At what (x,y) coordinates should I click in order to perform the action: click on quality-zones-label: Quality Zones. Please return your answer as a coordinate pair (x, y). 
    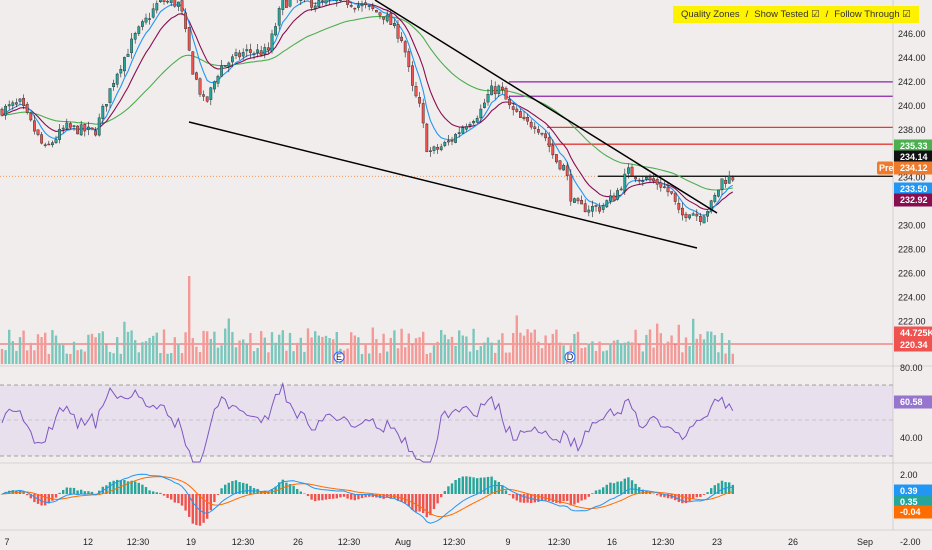
    Looking at the image, I should click on (710, 14).